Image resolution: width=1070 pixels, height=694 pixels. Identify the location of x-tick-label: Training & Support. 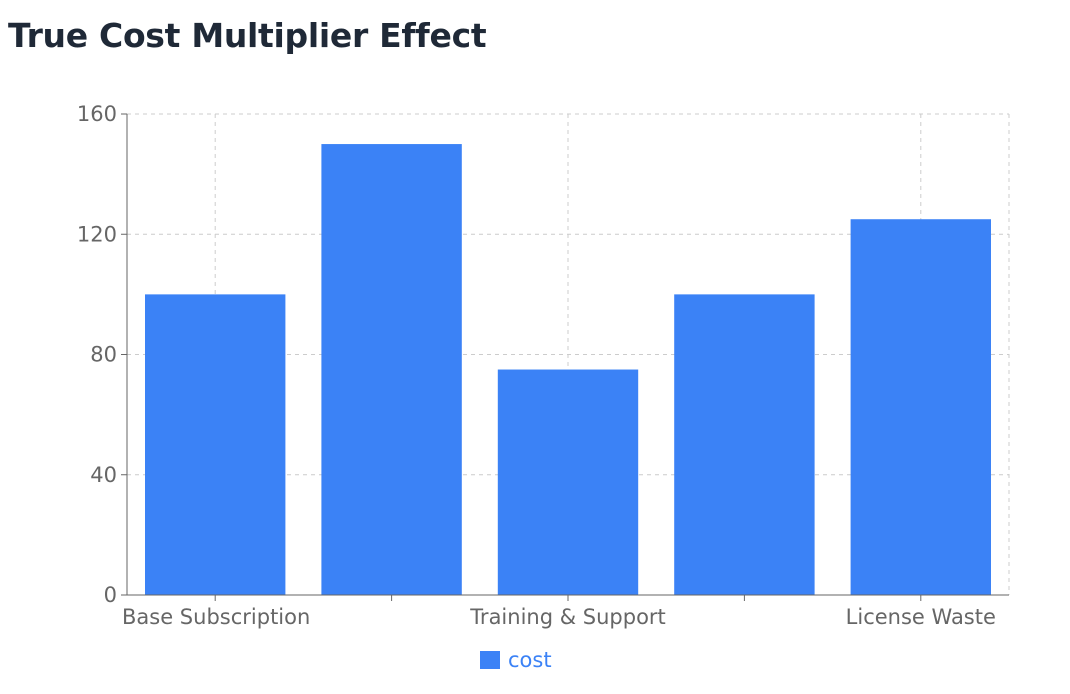
(567, 617).